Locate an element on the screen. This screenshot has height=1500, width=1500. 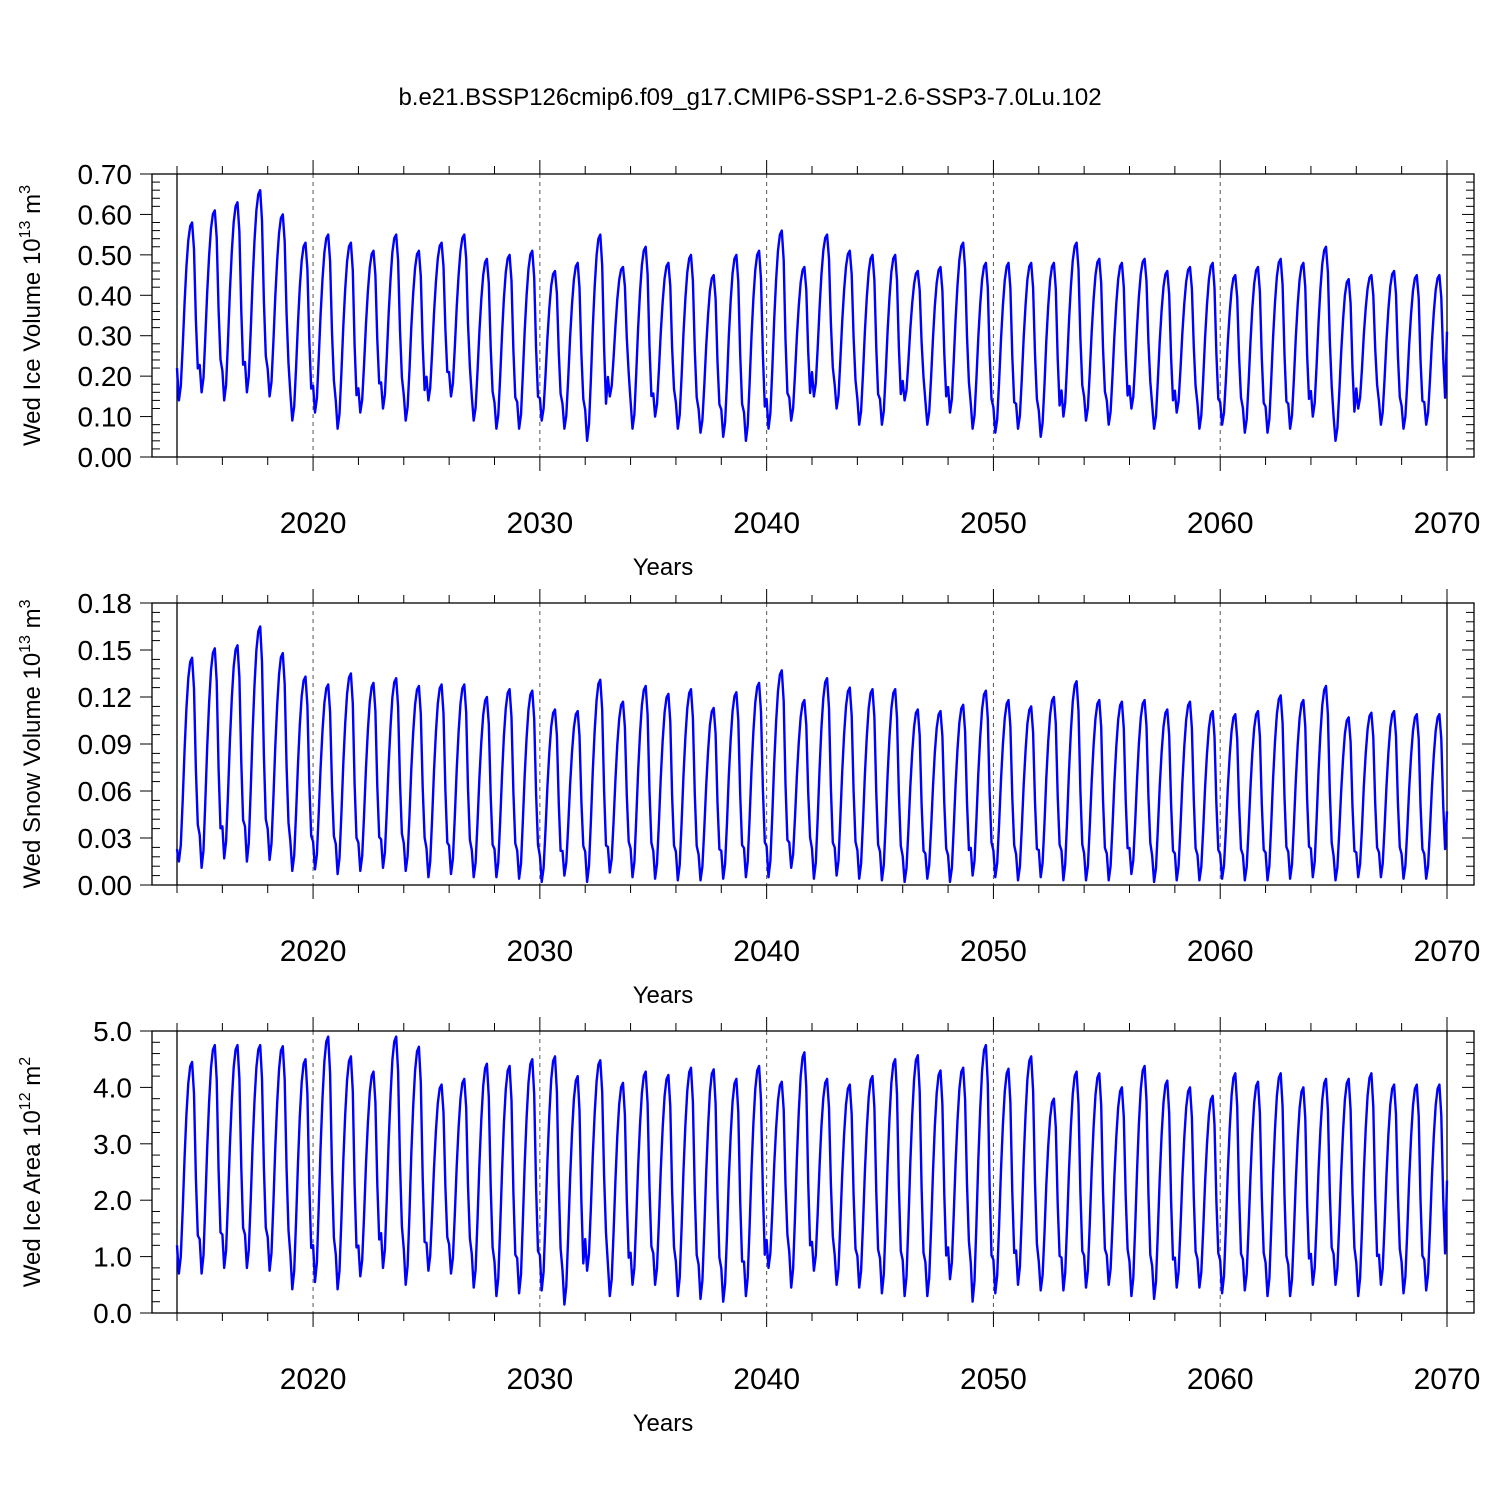
y-axis-label: Wed Snow Volume 1013 m3 is located at coordinates (31, 743).